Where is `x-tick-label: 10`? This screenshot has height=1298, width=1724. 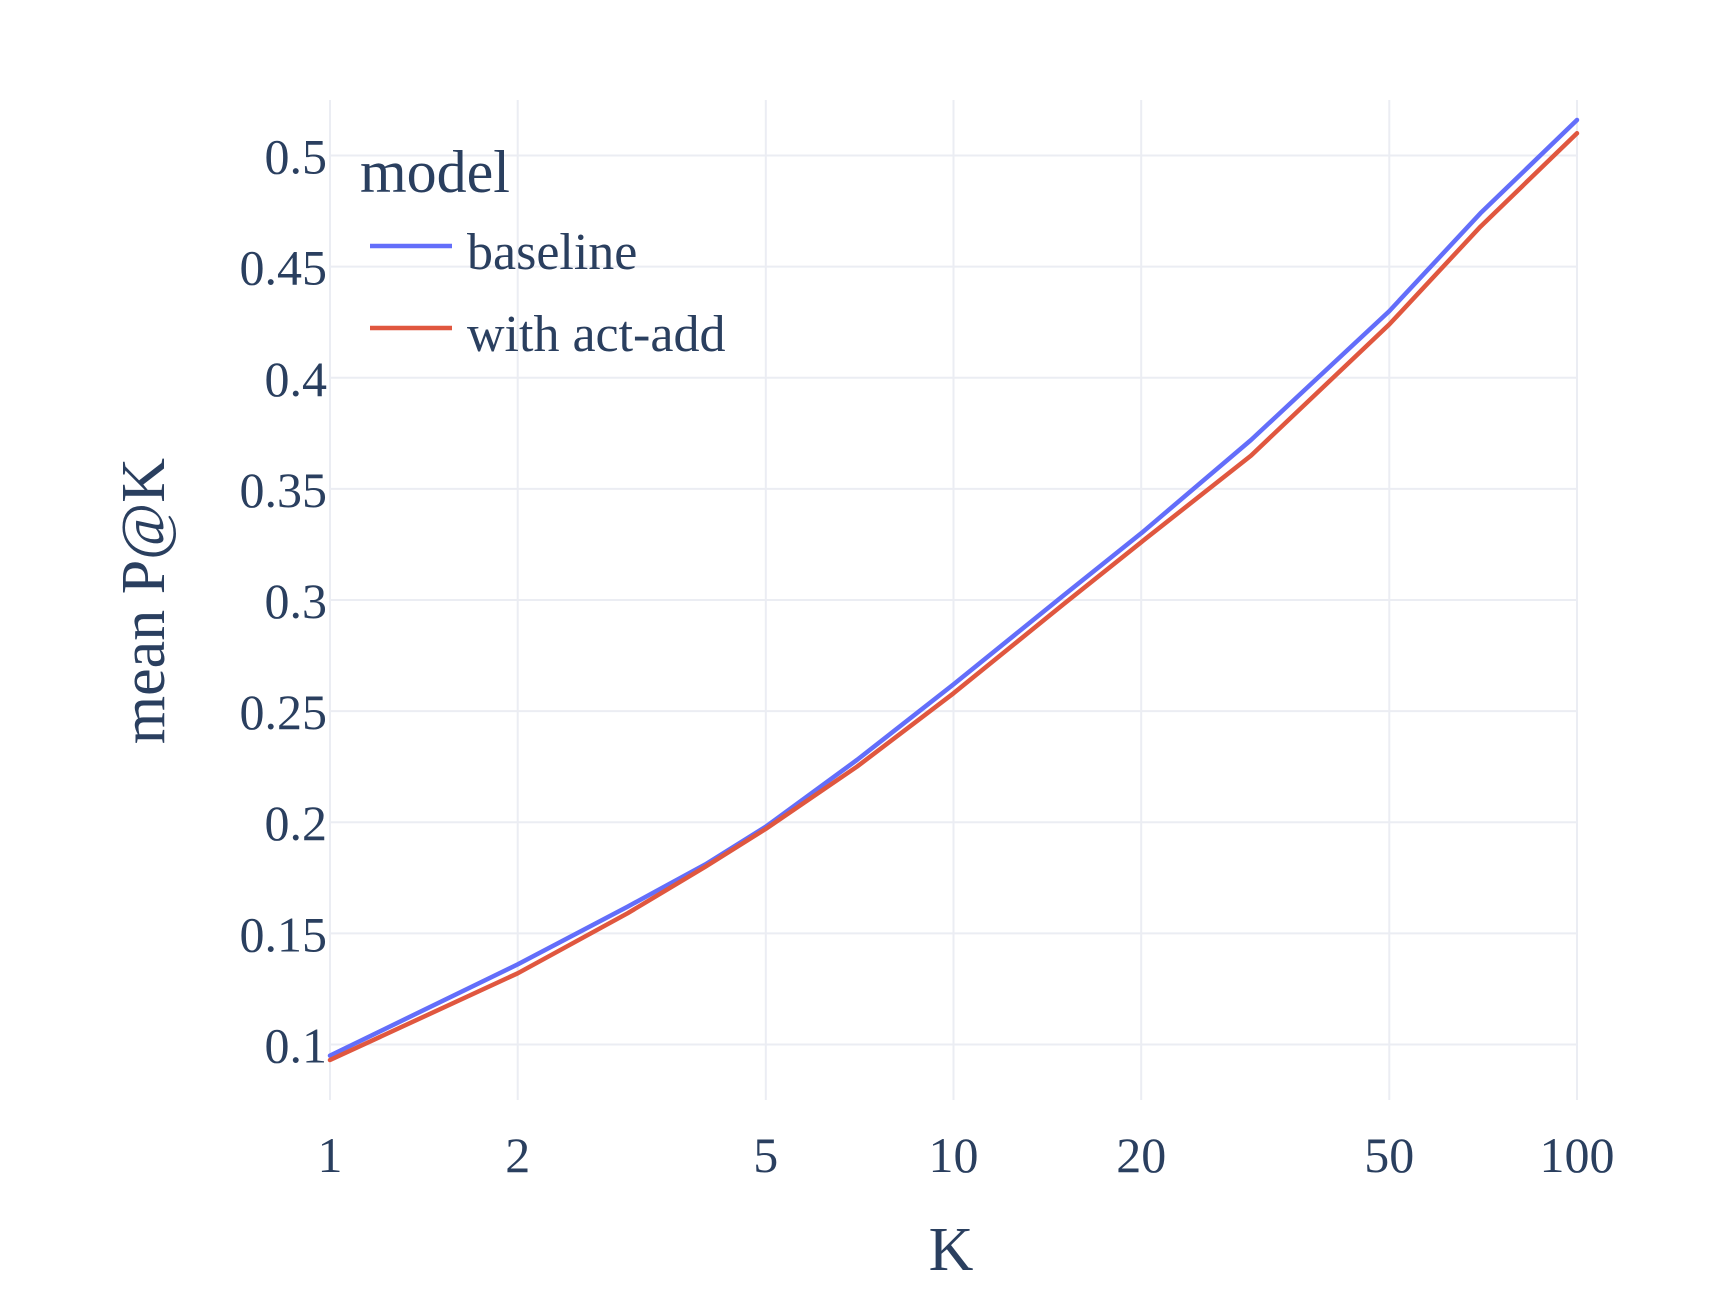 x-tick-label: 10 is located at coordinates (954, 1155).